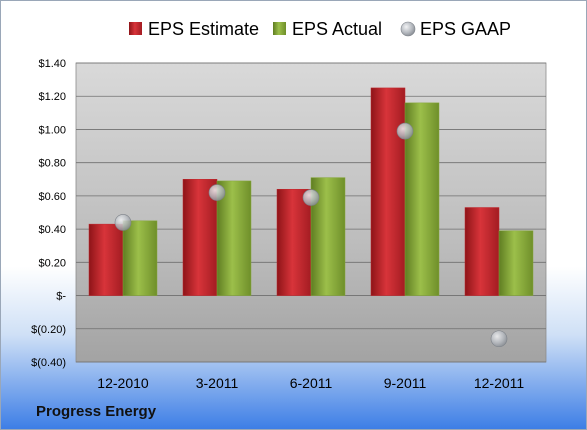 The width and height of the screenshot is (587, 430). Describe the element at coordinates (96, 411) in the screenshot. I see `company-name: Progress Energy` at that location.